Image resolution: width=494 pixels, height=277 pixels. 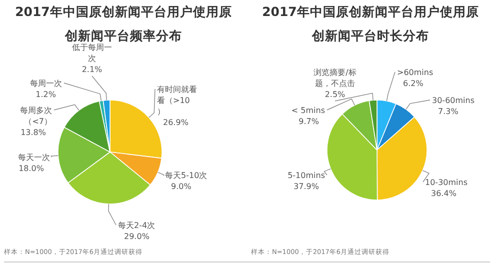 What do you see at coordinates (137, 236) in the screenshot?
I see `data-label: 29.0%` at bounding box center [137, 236].